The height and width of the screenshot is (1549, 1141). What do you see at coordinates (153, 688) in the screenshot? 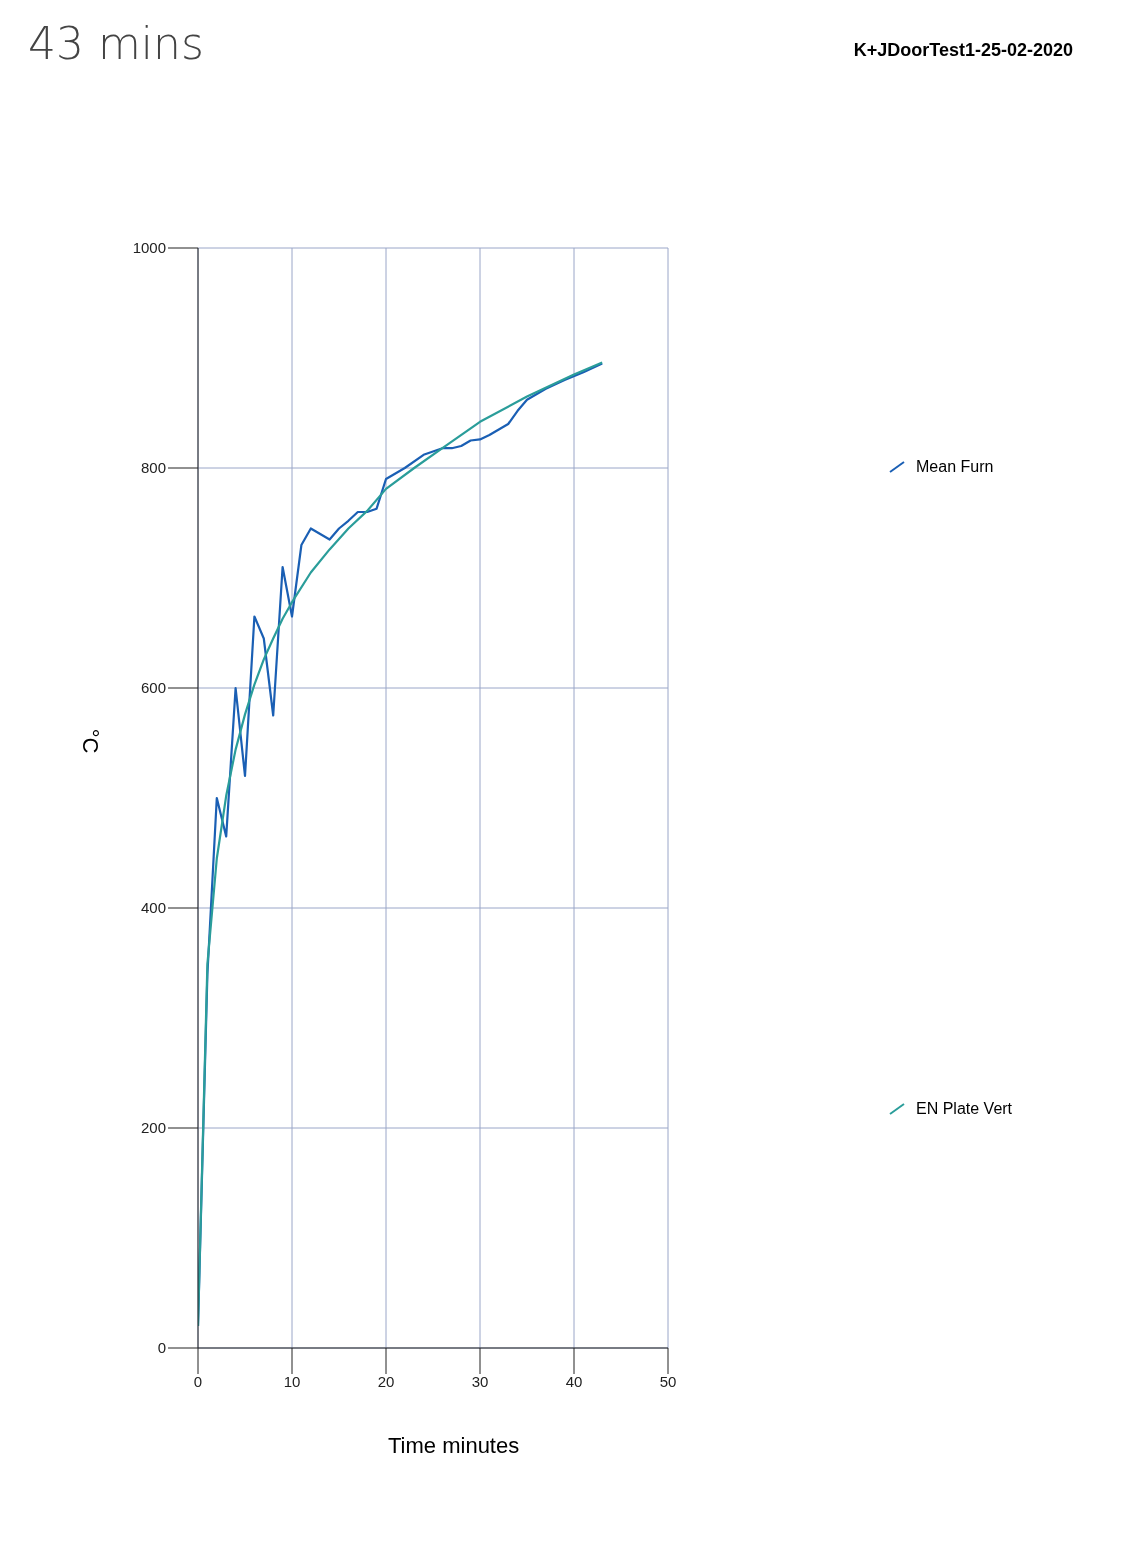
I see `y-tick-label: 600` at bounding box center [153, 688].